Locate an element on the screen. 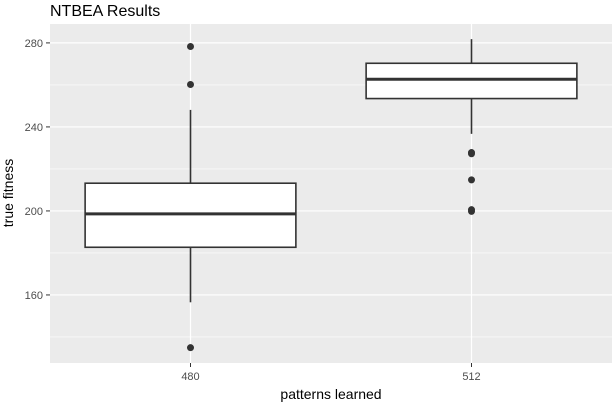 The height and width of the screenshot is (404, 614). y-tick-label: 200 is located at coordinates (34, 212).